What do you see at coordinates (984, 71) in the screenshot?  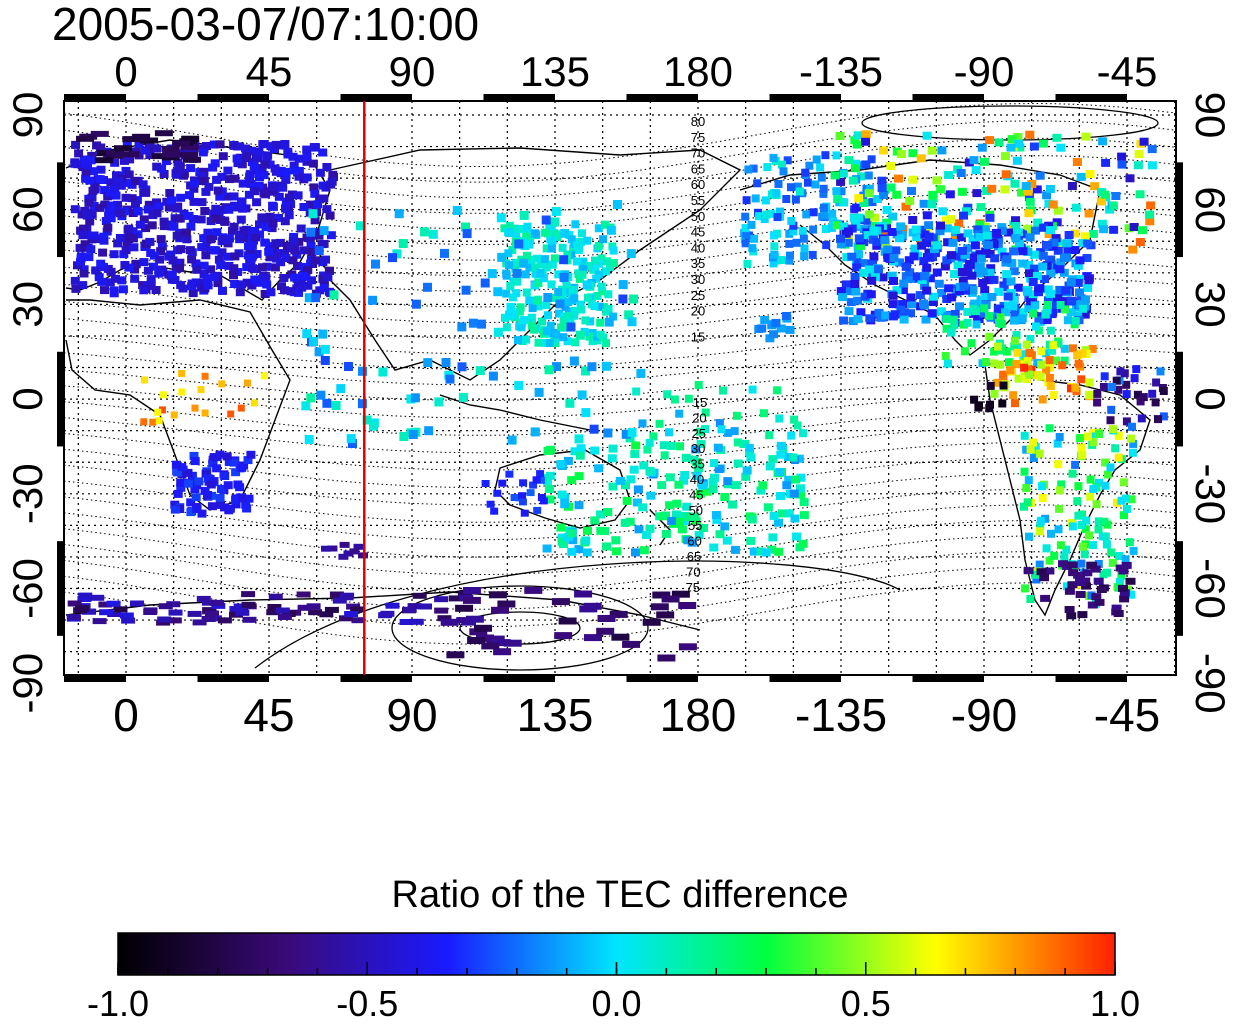 I see `top-tick-label: -90` at bounding box center [984, 71].